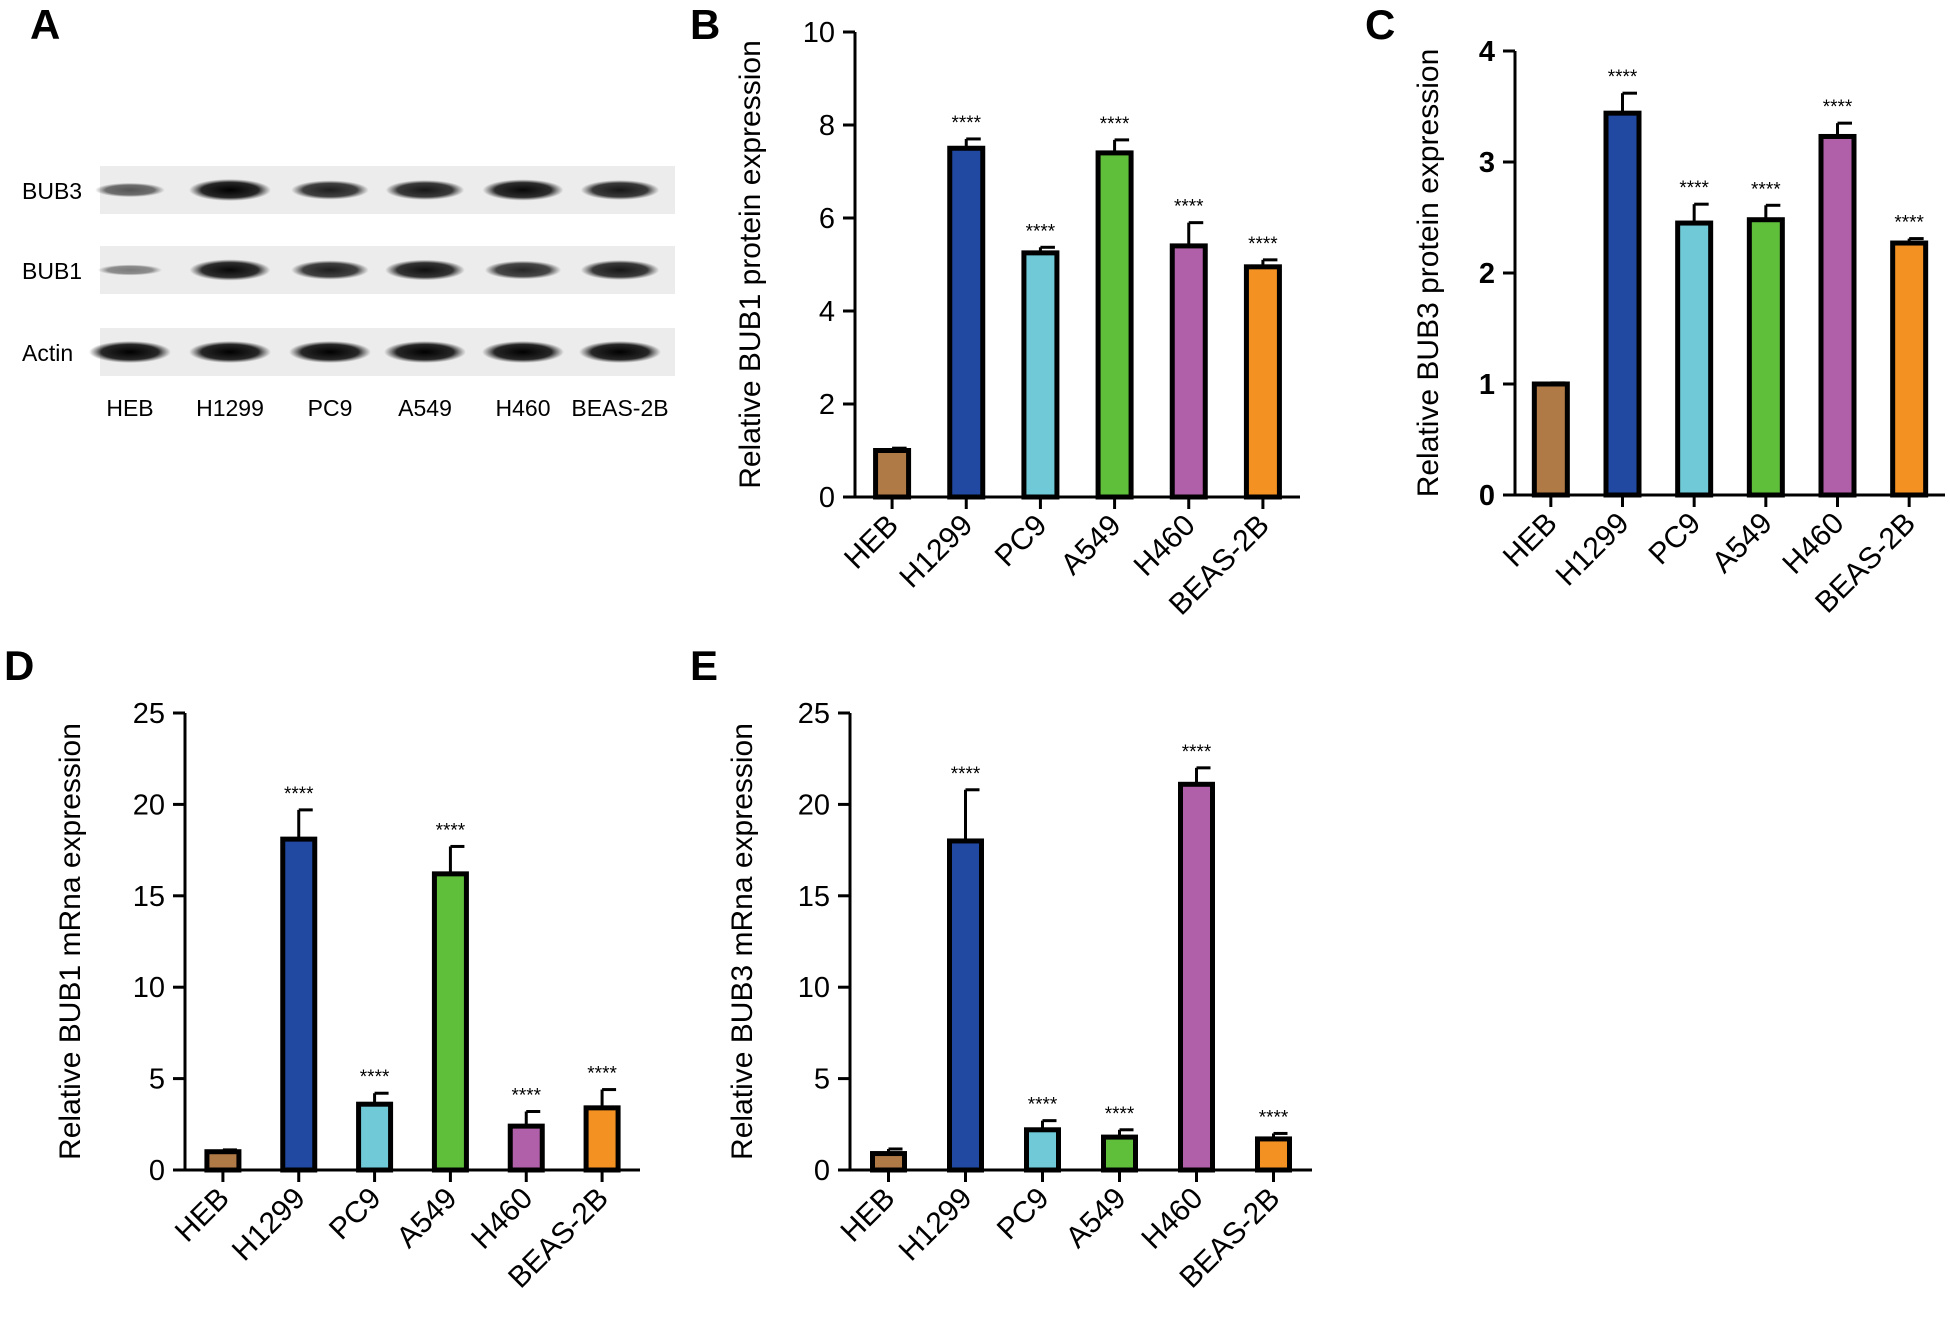 Image resolution: width=1950 pixels, height=1325 pixels. What do you see at coordinates (129, 408) in the screenshot?
I see `blot-lane-label-heb: HEB` at bounding box center [129, 408].